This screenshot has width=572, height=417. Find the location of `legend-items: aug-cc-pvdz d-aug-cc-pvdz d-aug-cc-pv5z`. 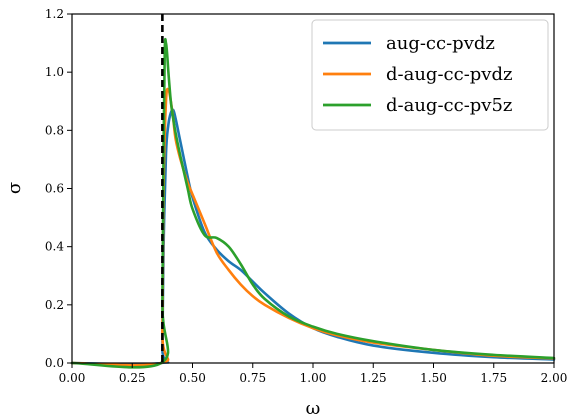

legend-items: aug-cc-pvdz d-aug-cc-pvdz d-aug-cc-pv5z is located at coordinates (417, 74).